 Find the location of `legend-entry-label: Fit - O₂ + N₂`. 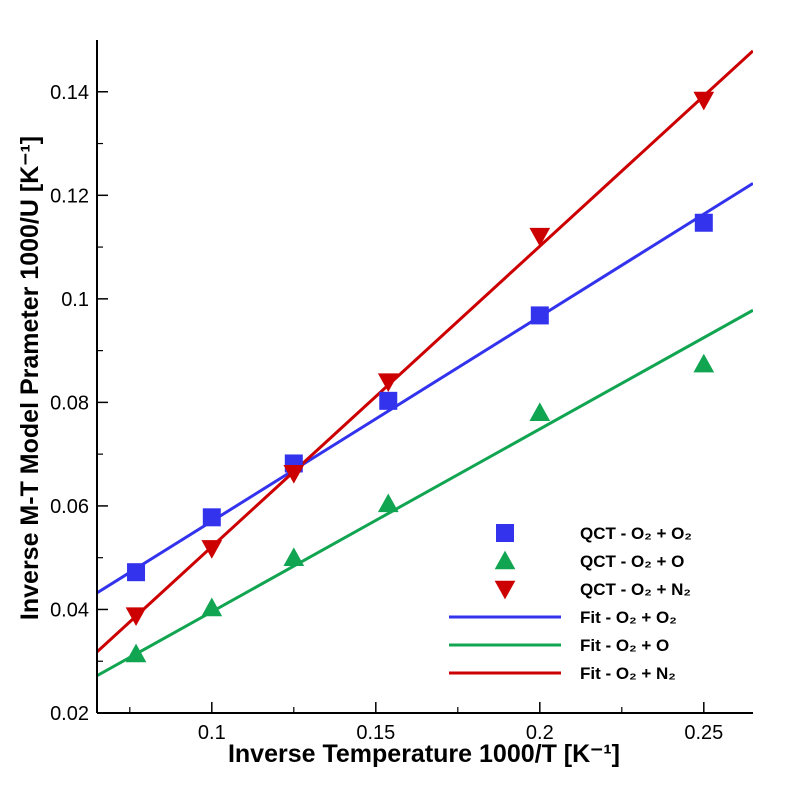

legend-entry-label: Fit - O₂ + N₂ is located at coordinates (628, 673).